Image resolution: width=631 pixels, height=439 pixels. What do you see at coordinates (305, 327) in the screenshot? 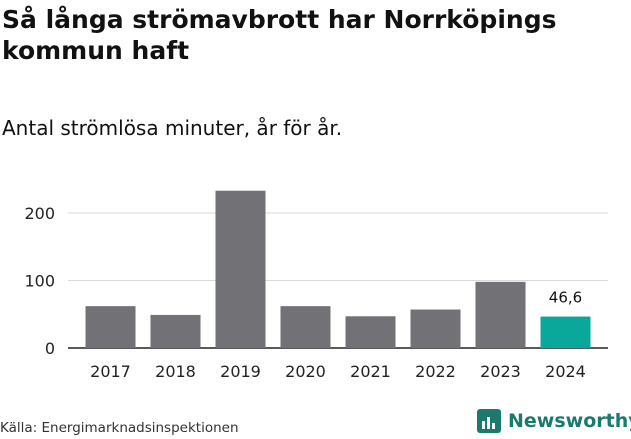
I see `bar-2020` at bounding box center [305, 327].